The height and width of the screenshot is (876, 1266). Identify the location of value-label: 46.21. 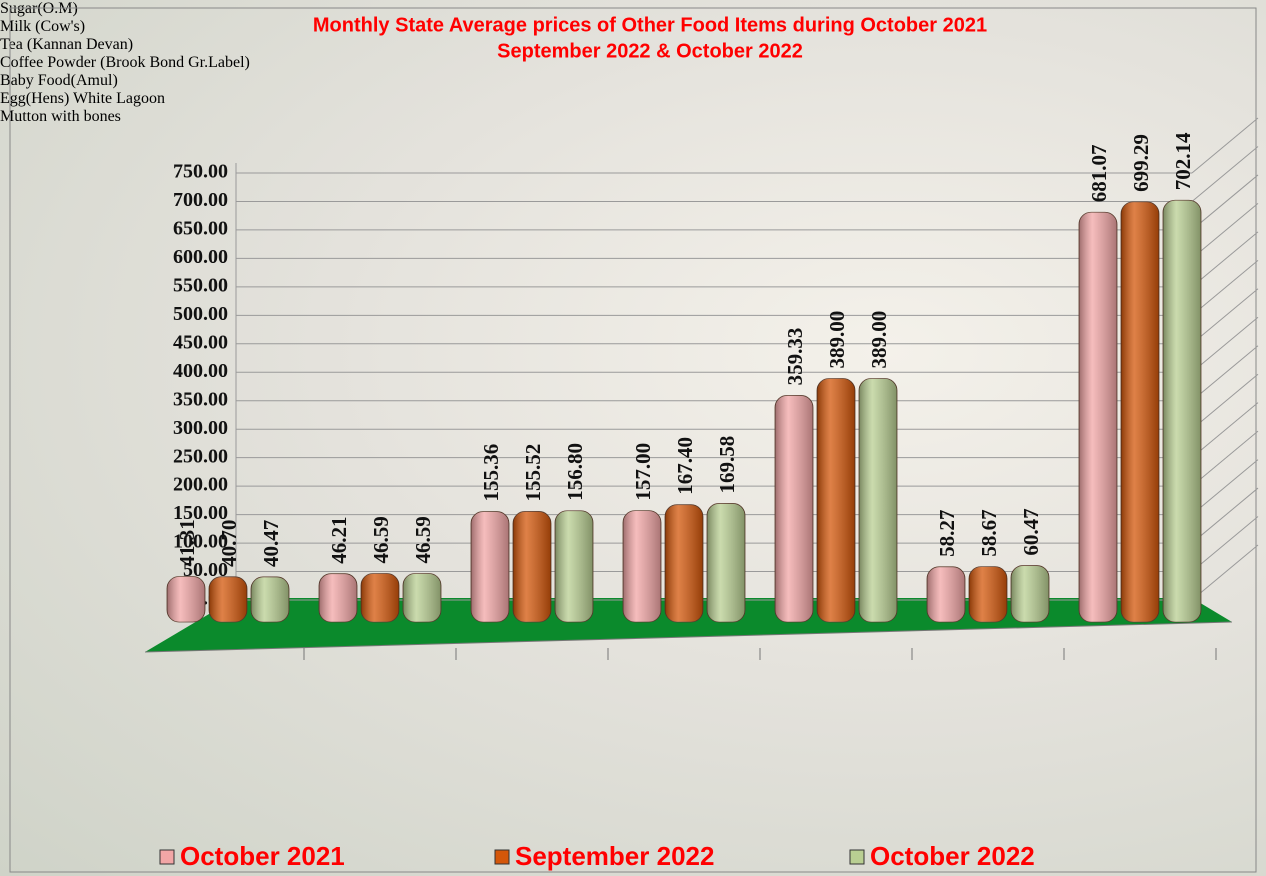
(339, 539).